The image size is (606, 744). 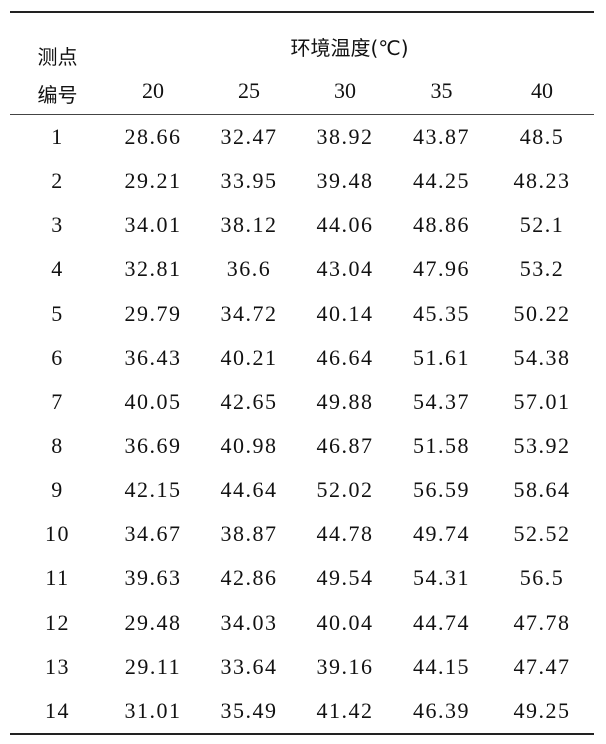 What do you see at coordinates (542, 622) in the screenshot?
I see `value-cell: 47.78` at bounding box center [542, 622].